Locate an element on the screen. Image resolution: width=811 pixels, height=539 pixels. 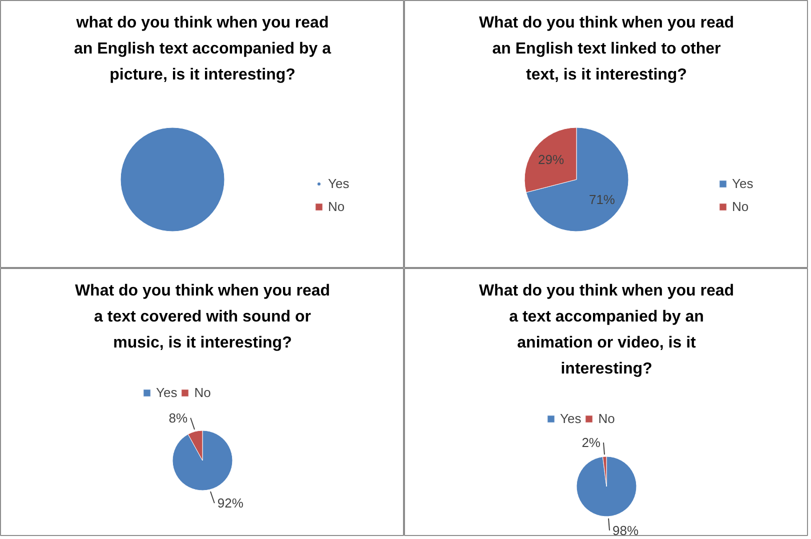
chart-title: What do you think when you read a text covered with sound or music, is it interesting? is located at coordinates (202, 317).